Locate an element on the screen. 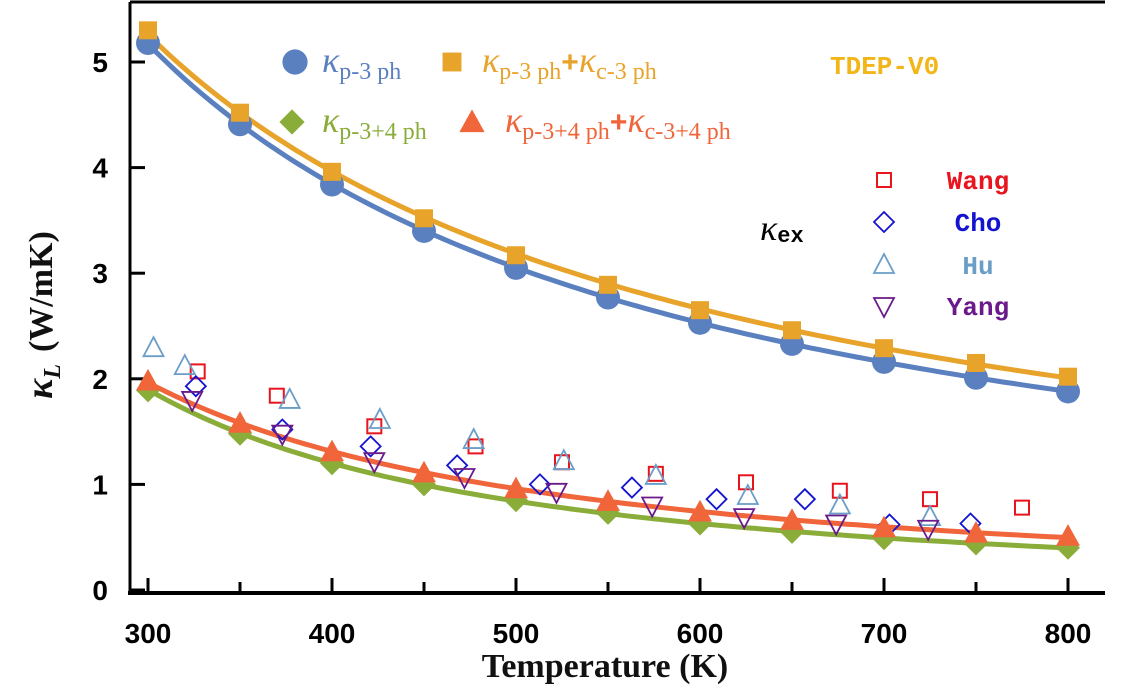  x-tick-label: 800 is located at coordinates (1068, 633).